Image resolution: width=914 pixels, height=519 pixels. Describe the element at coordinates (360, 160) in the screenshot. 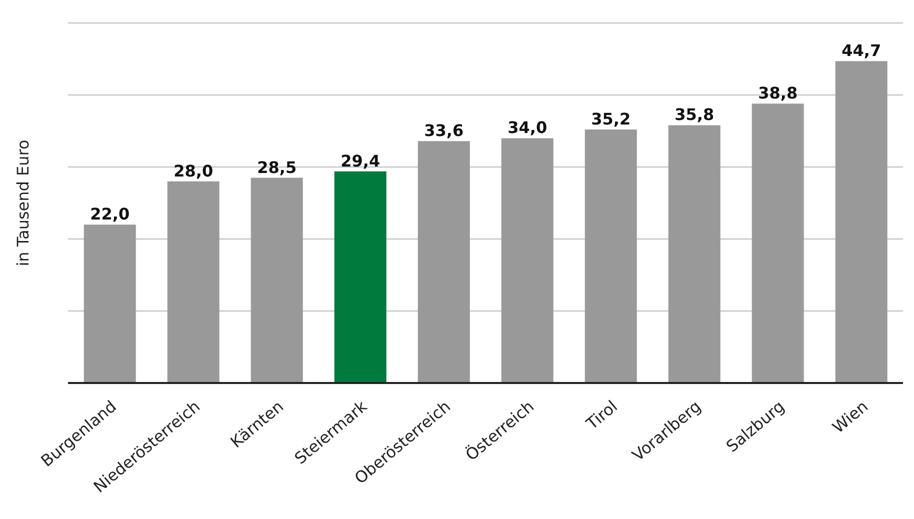

I see `data-label: 29,4` at that location.